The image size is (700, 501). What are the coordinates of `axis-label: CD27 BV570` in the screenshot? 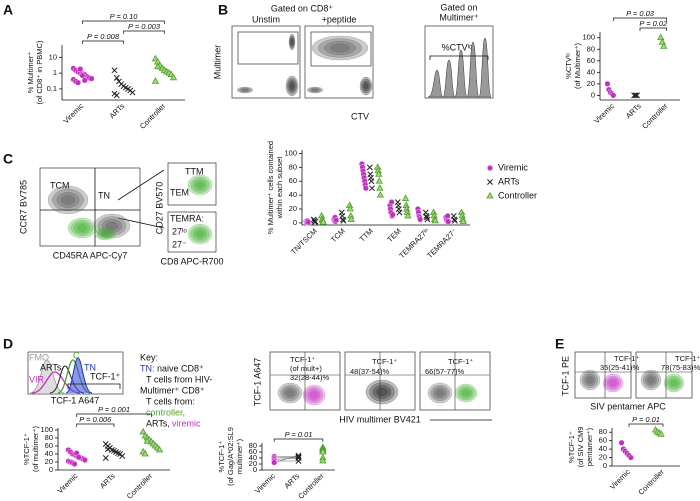 It's located at (159, 208).